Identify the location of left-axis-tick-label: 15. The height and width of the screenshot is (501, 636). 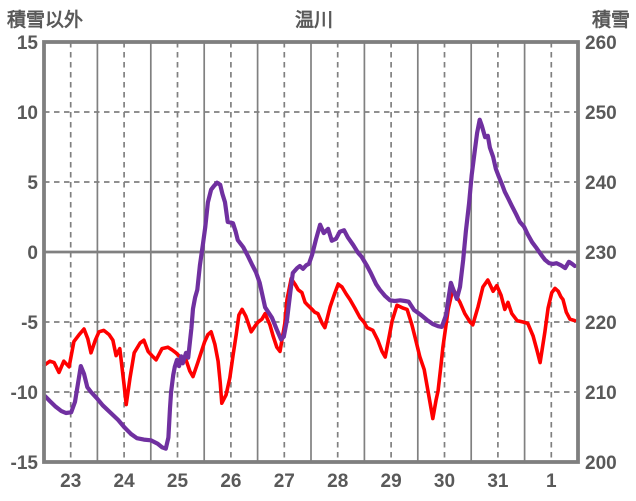
(28, 43).